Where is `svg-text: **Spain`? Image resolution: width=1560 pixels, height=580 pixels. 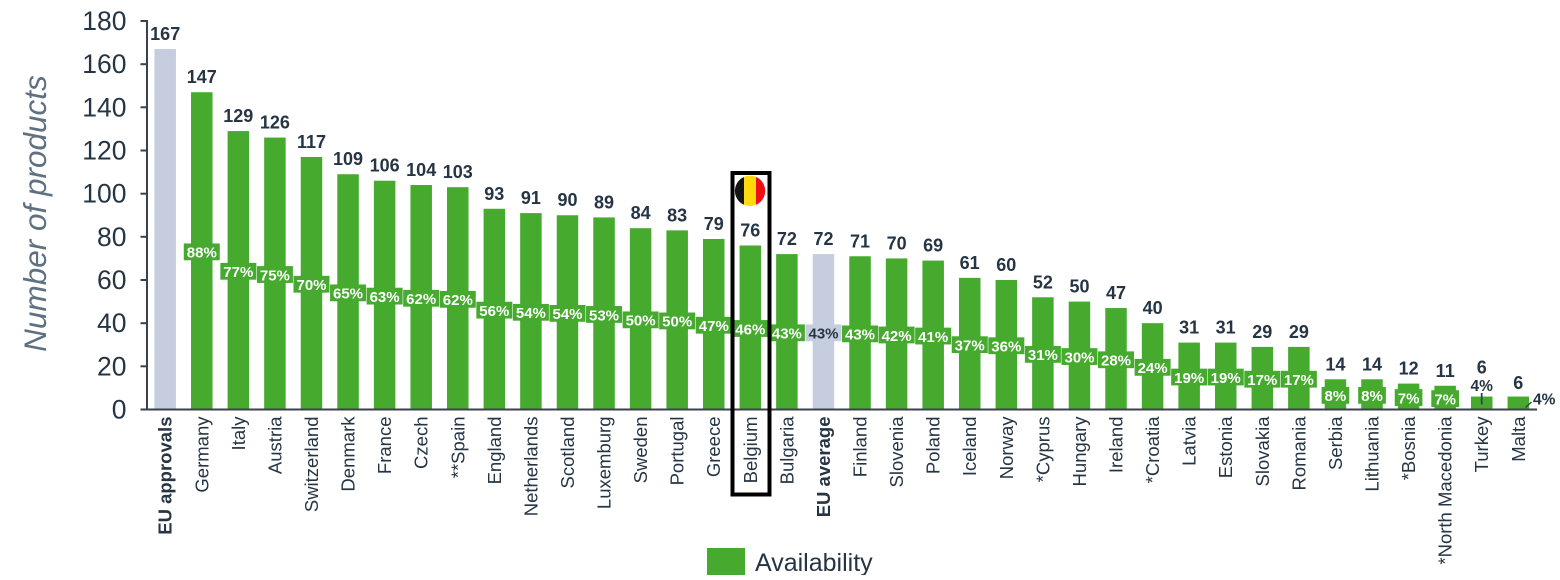 svg-text: **Spain is located at coordinates (457, 448).